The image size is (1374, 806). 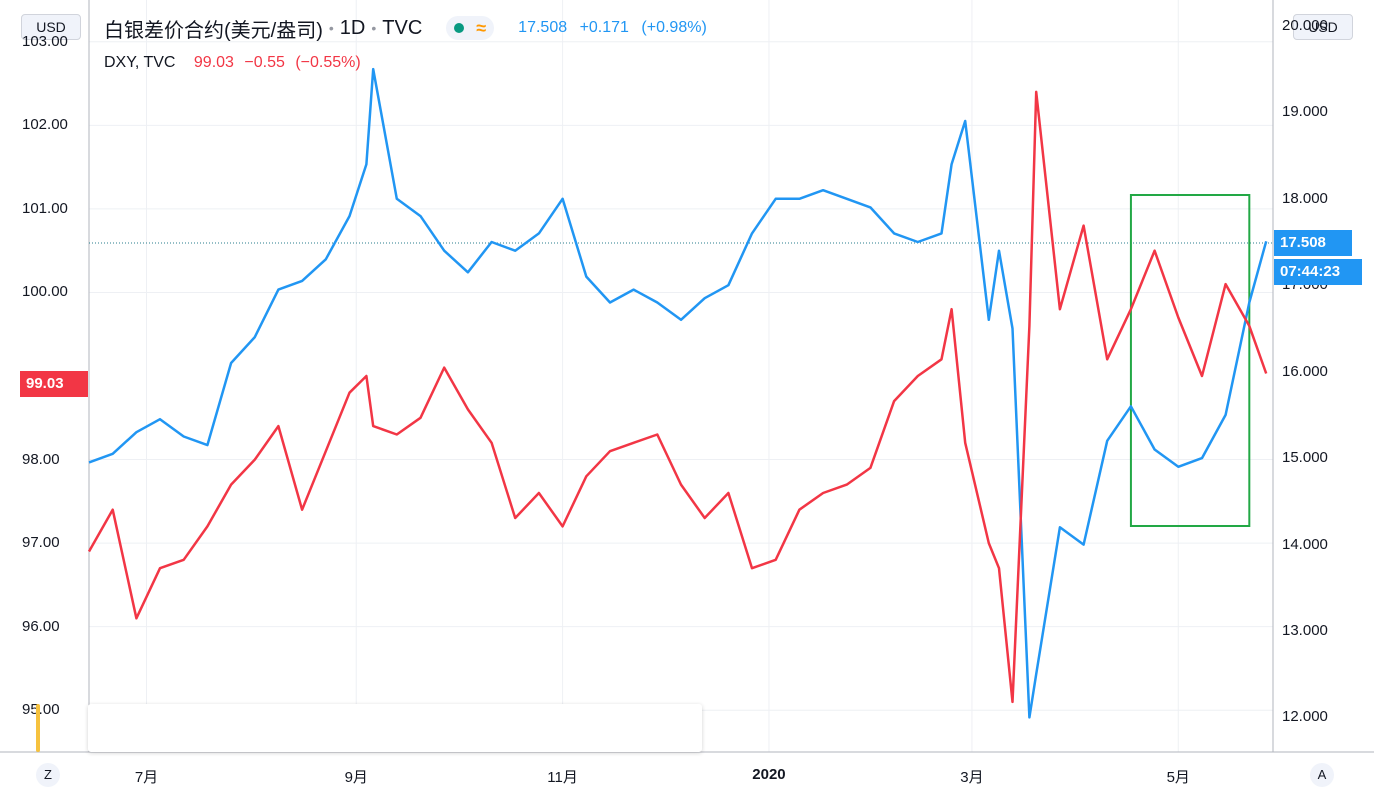 I want to click on right-tick-label: 15.000, so click(x=1305, y=458).